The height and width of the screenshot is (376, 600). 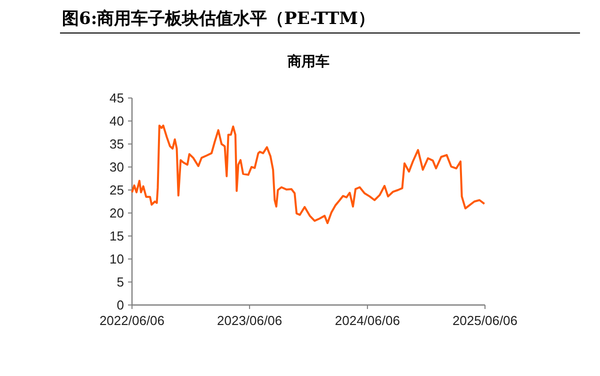 What do you see at coordinates (117, 144) in the screenshot?
I see `y-tick-label: 35` at bounding box center [117, 144].